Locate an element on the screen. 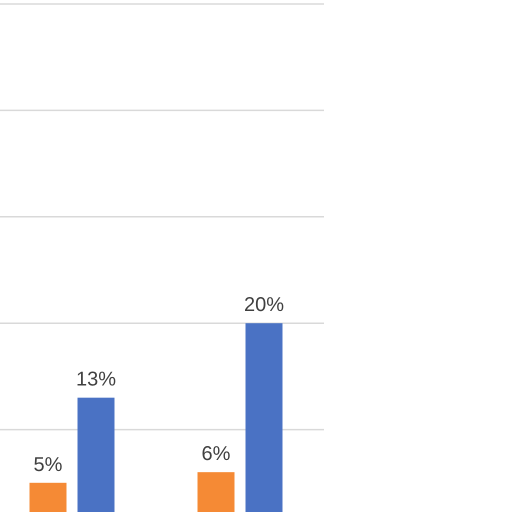 The image size is (512, 512). data-label: 20% is located at coordinates (264, 305).